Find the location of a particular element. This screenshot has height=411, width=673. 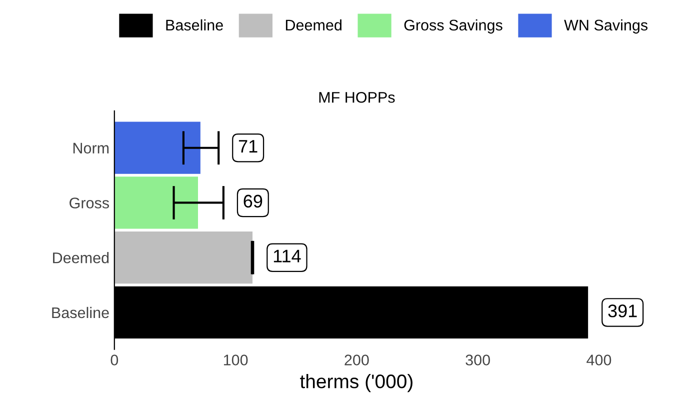

legend-label: WN Savings is located at coordinates (606, 26).